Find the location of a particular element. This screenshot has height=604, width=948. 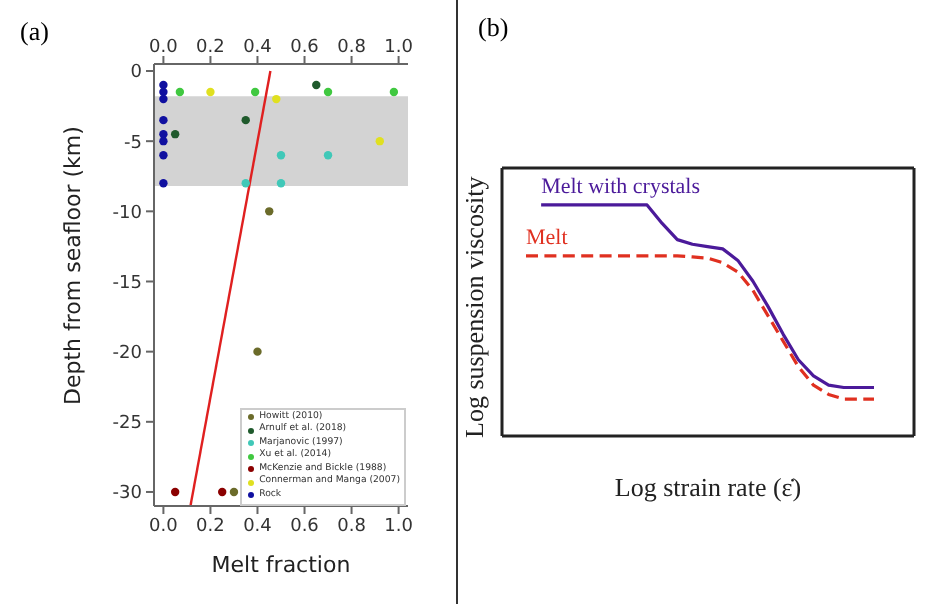

y-tick-label: -5 is located at coordinates (133, 143).